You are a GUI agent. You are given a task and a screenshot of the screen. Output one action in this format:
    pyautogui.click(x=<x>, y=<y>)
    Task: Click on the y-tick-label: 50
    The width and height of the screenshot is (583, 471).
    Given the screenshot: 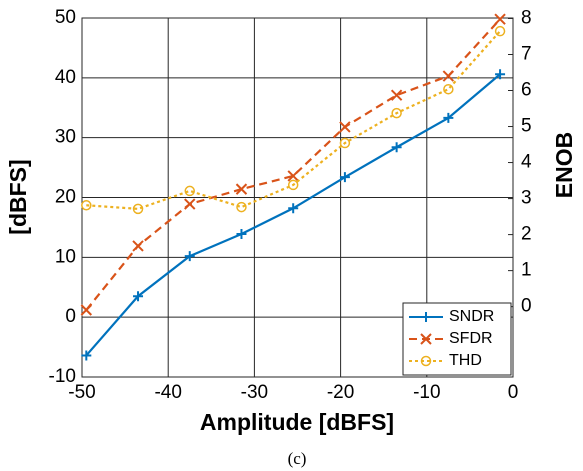 What is the action you would take?
    pyautogui.click(x=65, y=17)
    